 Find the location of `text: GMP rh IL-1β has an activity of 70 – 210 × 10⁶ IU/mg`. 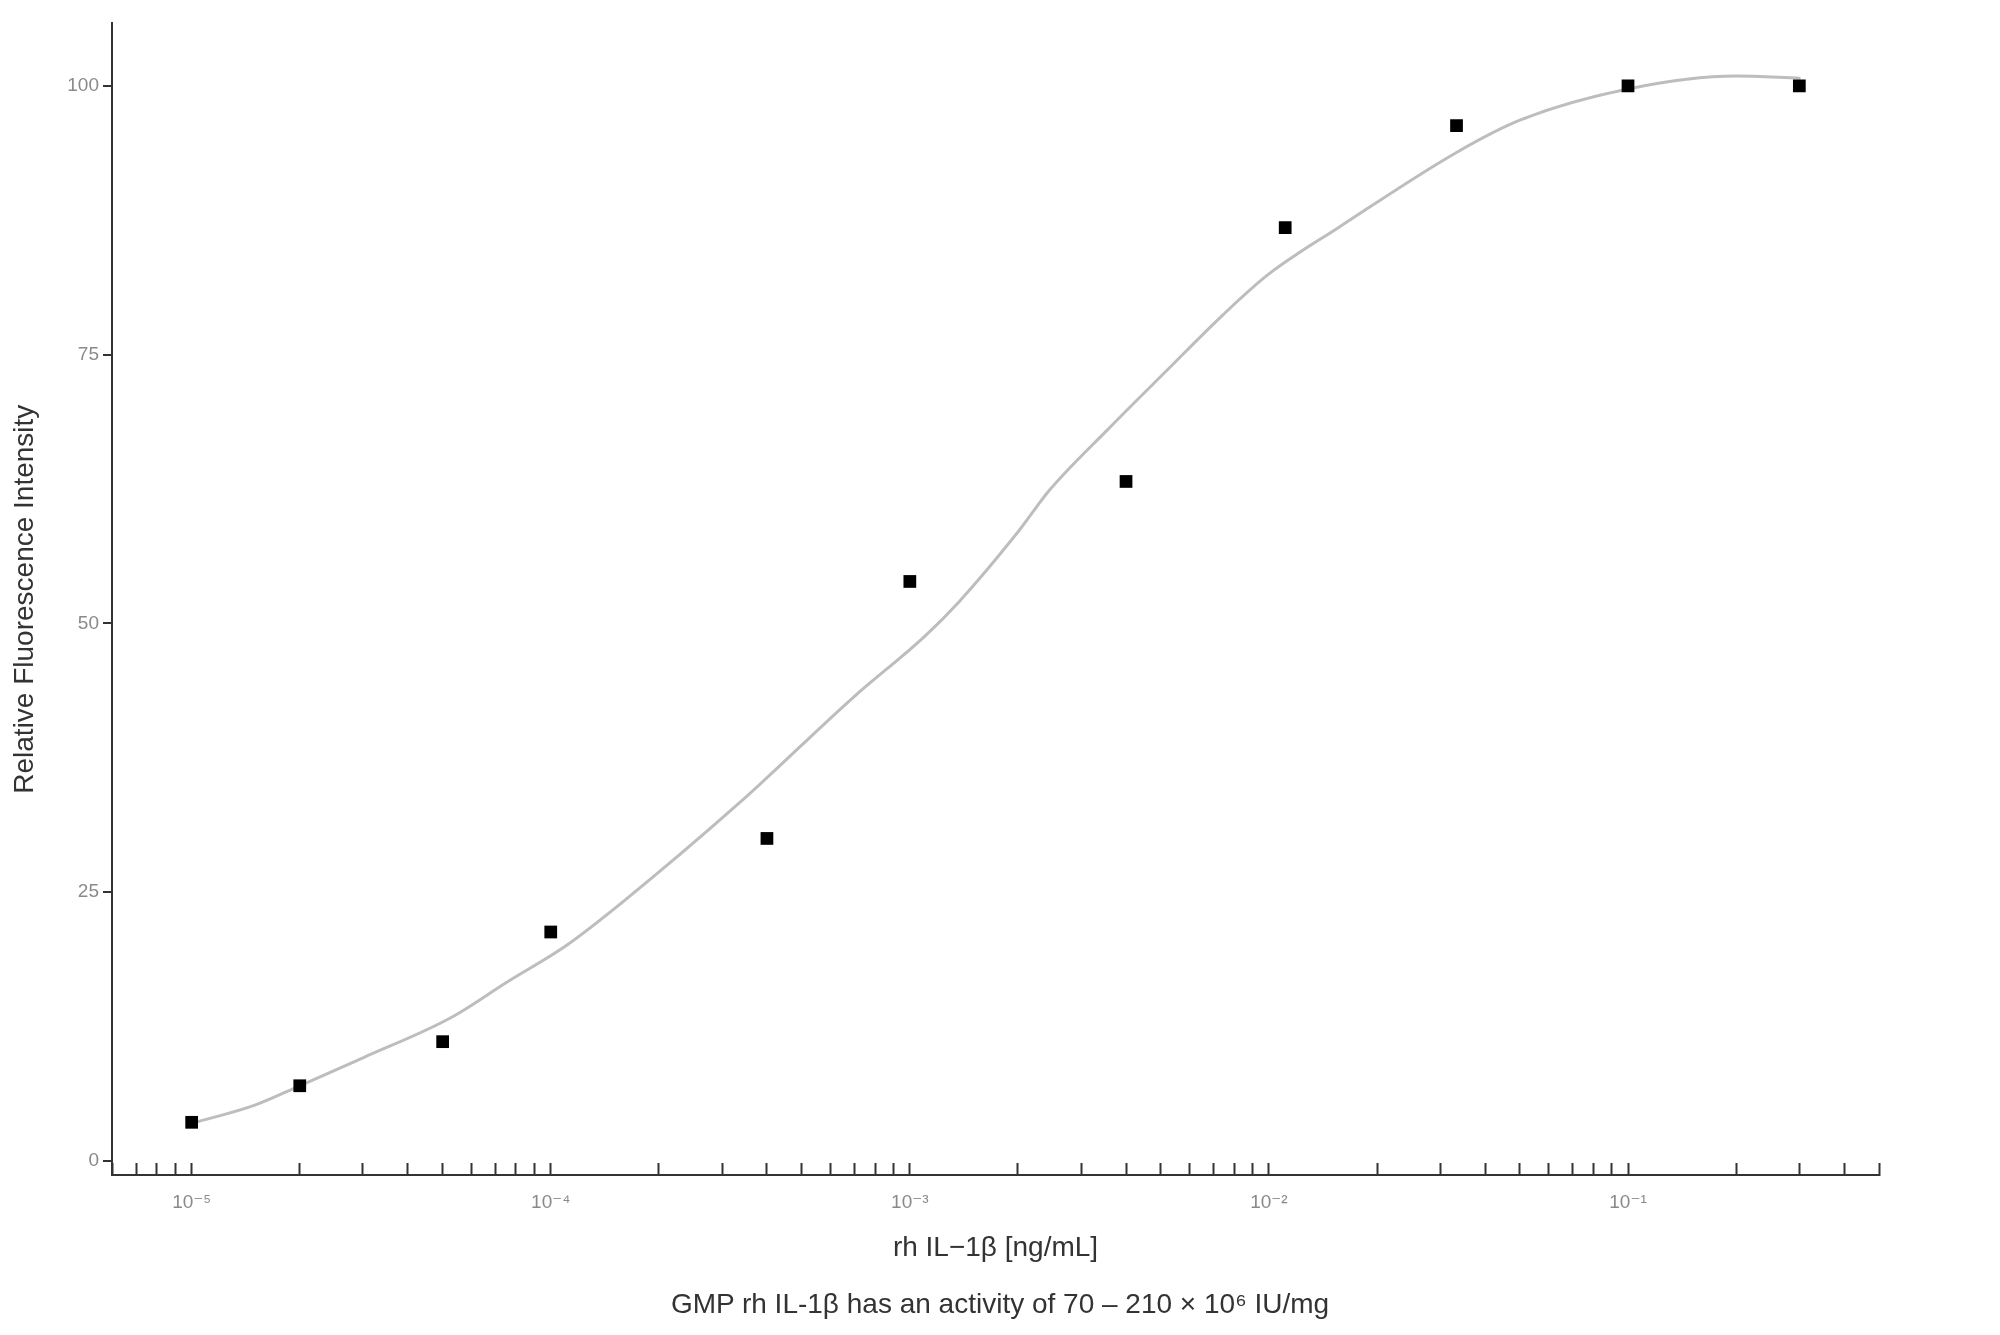

text: GMP rh IL-1β has an activity of 70 – 210 × 10⁶ IU/mg is located at coordinates (1000, 1304).